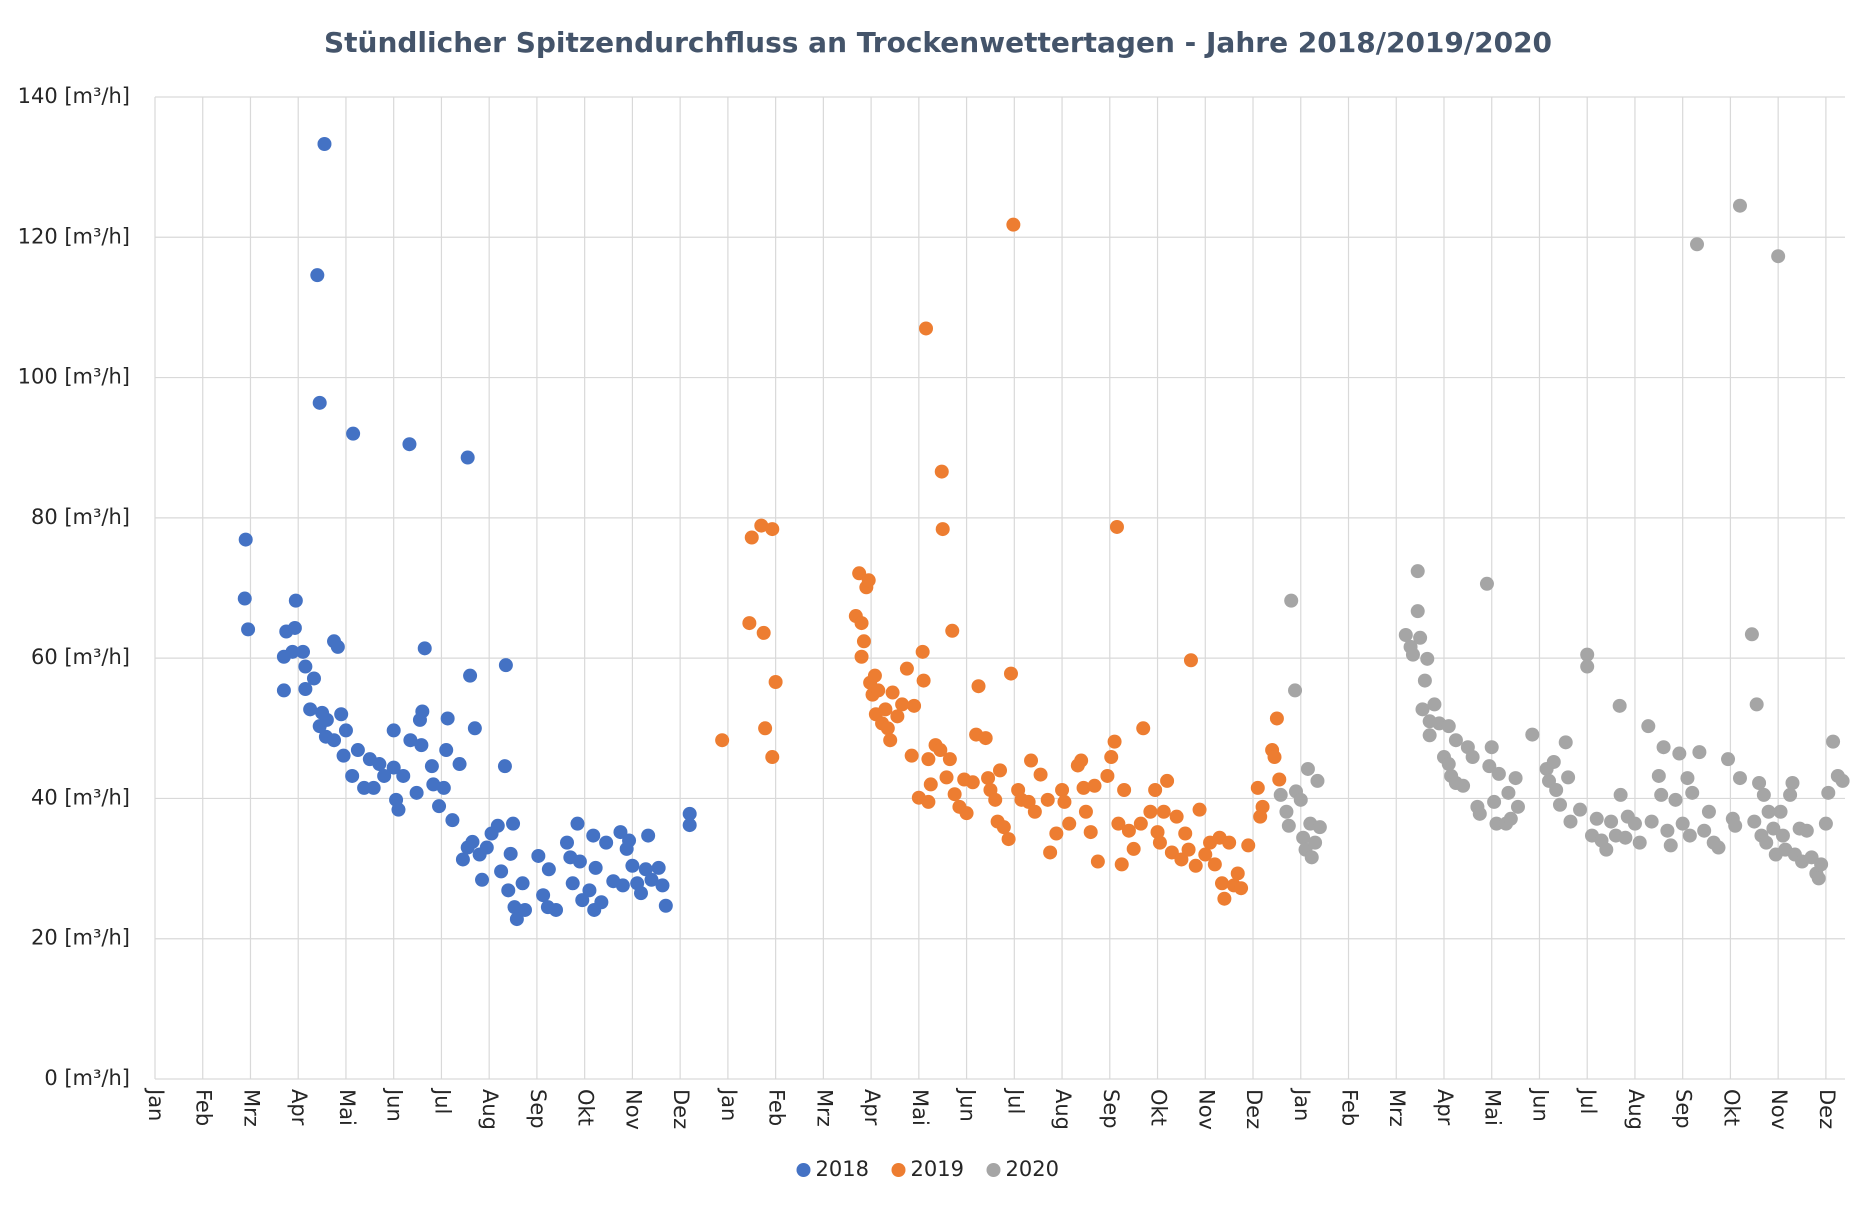 This screenshot has width=1872, height=1211. What do you see at coordinates (729, 1104) in the screenshot?
I see `x-tick-label: Jan` at bounding box center [729, 1104].